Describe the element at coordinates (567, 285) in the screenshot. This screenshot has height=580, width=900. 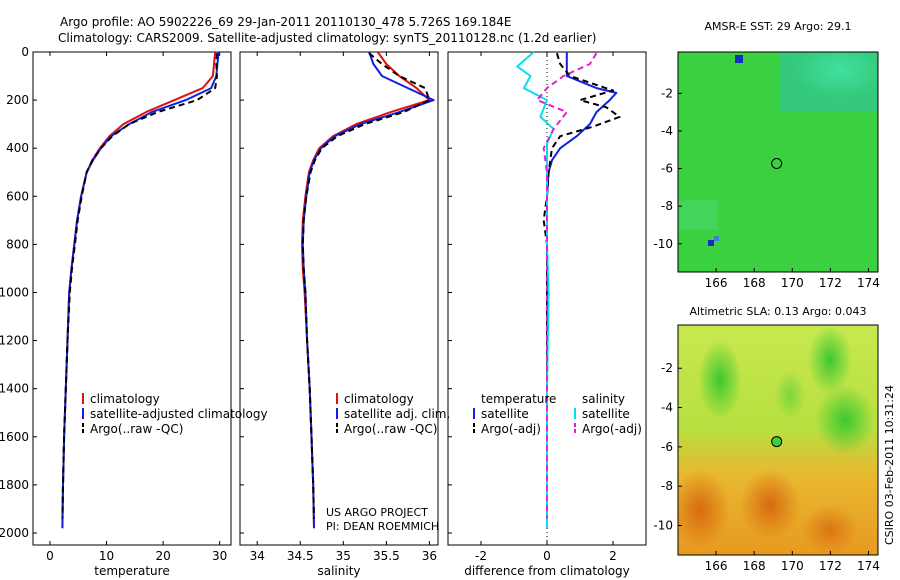
I see `series-line-salinity-argo-adj-` at that location.